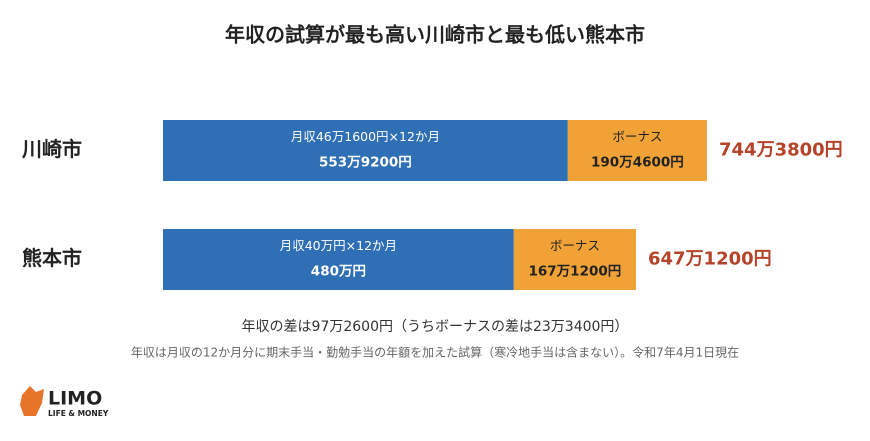  I want to click on value-label: 167万1200円, so click(575, 272).